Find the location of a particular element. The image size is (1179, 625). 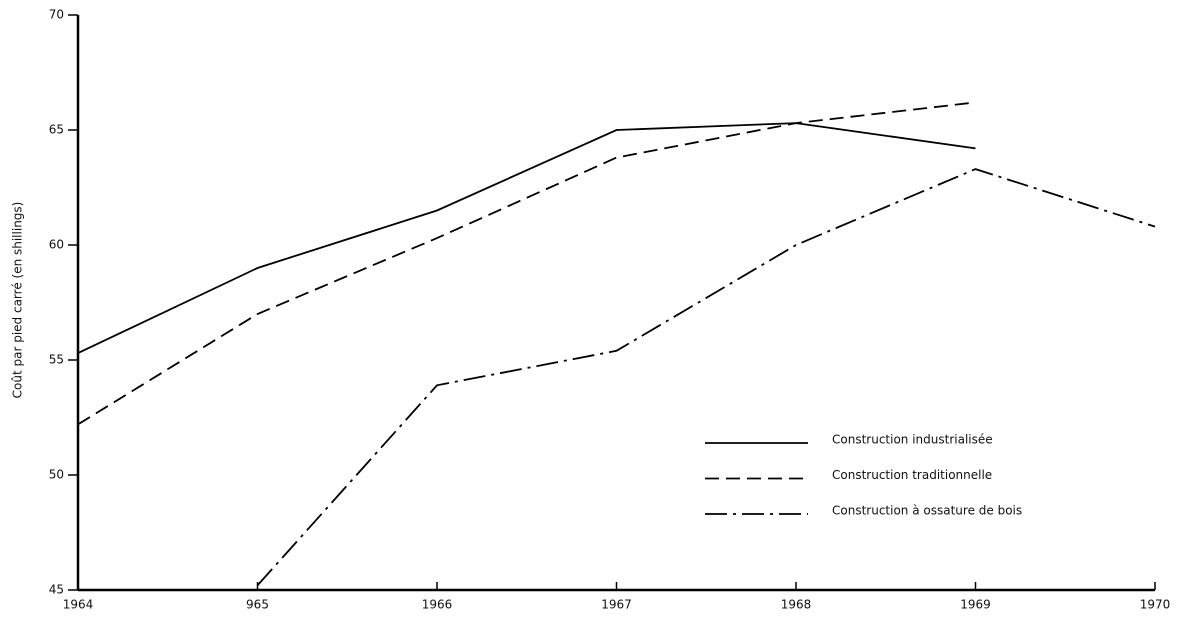

x-tick-label: 1969 is located at coordinates (975, 605).